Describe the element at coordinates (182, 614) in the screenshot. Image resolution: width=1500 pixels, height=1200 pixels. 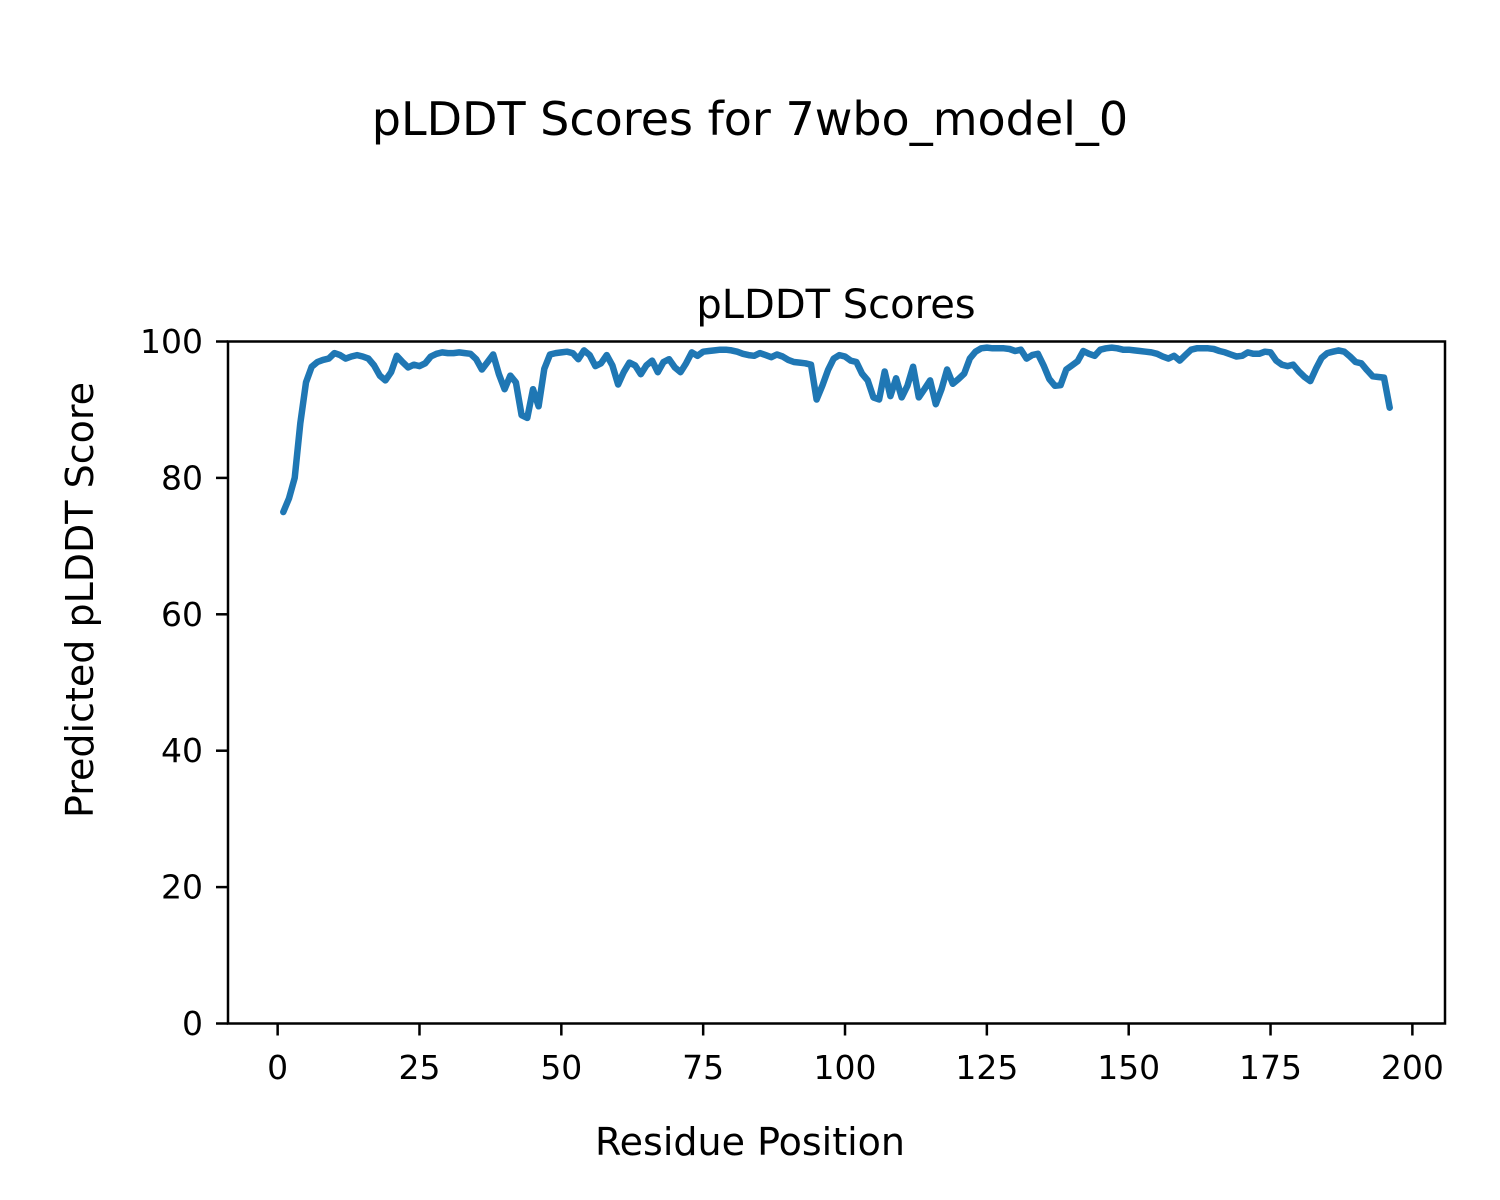
I see `y-tick-label: 60` at that location.